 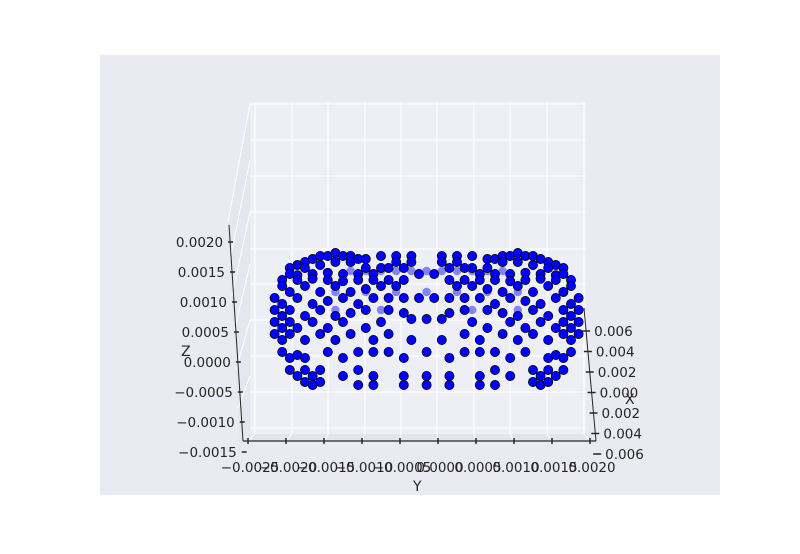 What do you see at coordinates (205, 423) in the screenshot?
I see `z-tick-label: −0.0010` at bounding box center [205, 423].